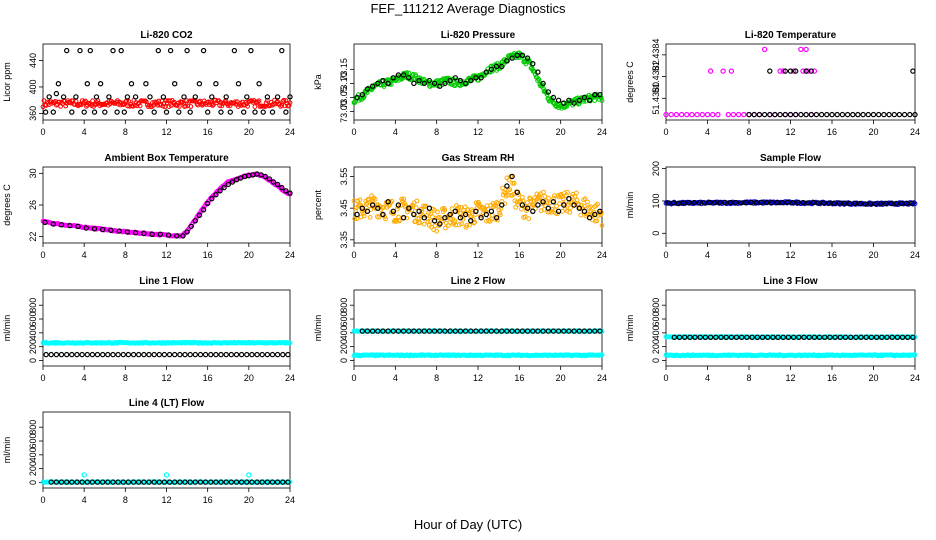  What do you see at coordinates (33, 113) in the screenshot?
I see `y-tick-label: 360` at bounding box center [33, 113].